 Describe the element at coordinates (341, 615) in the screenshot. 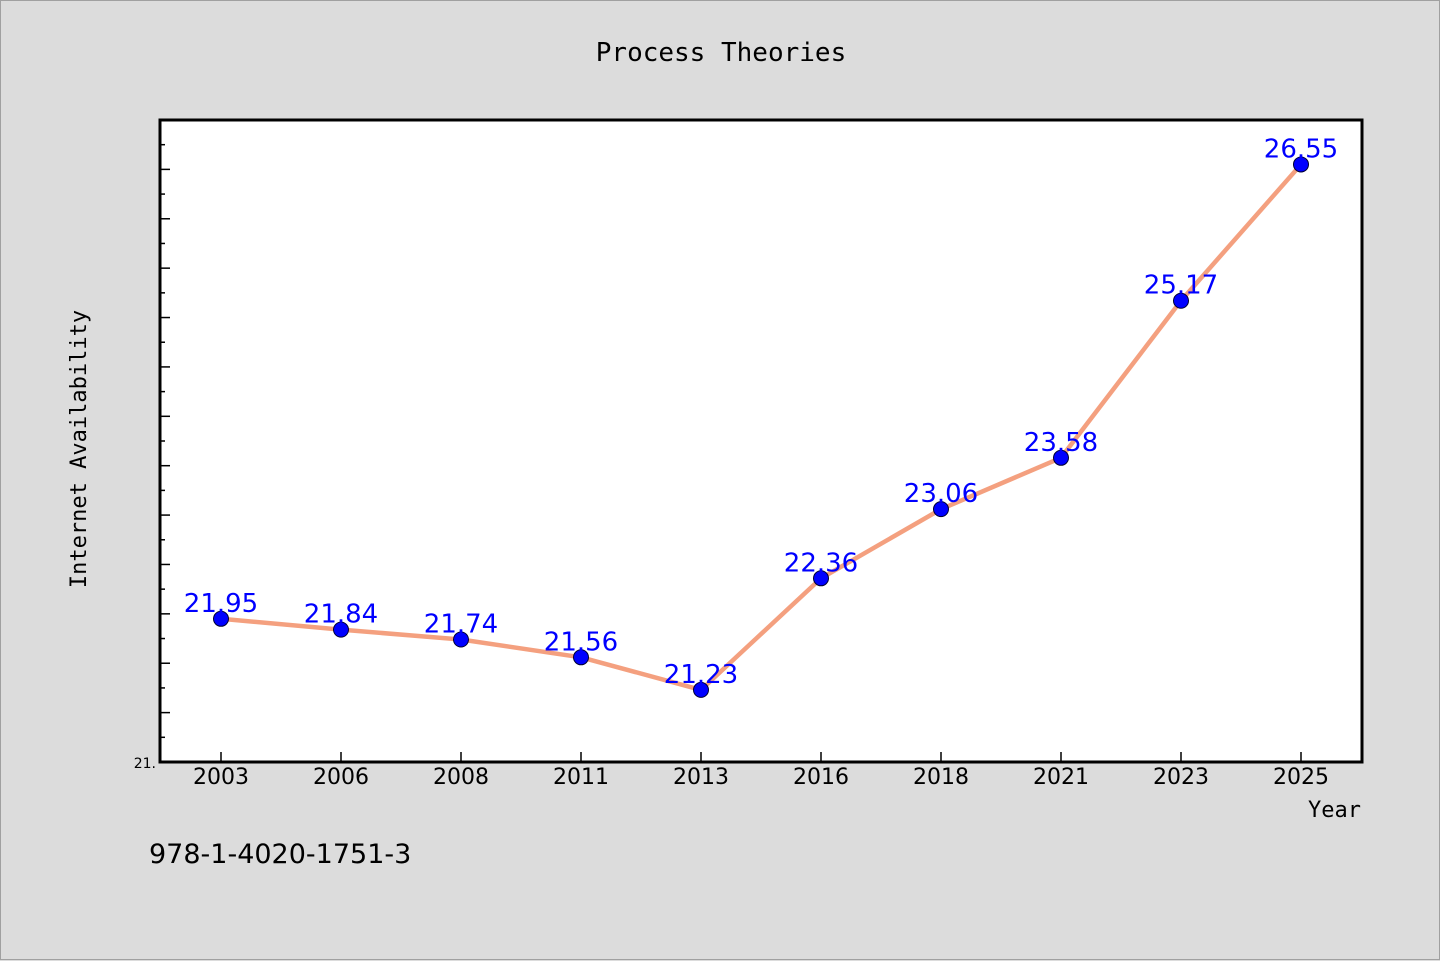

I see `data-label: 21.84` at that location.